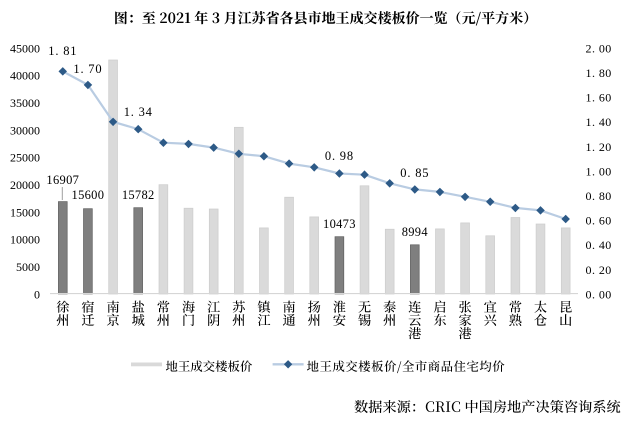  Describe the element at coordinates (599, 196) in the screenshot. I see `svg-text: 0. 80` at that location.